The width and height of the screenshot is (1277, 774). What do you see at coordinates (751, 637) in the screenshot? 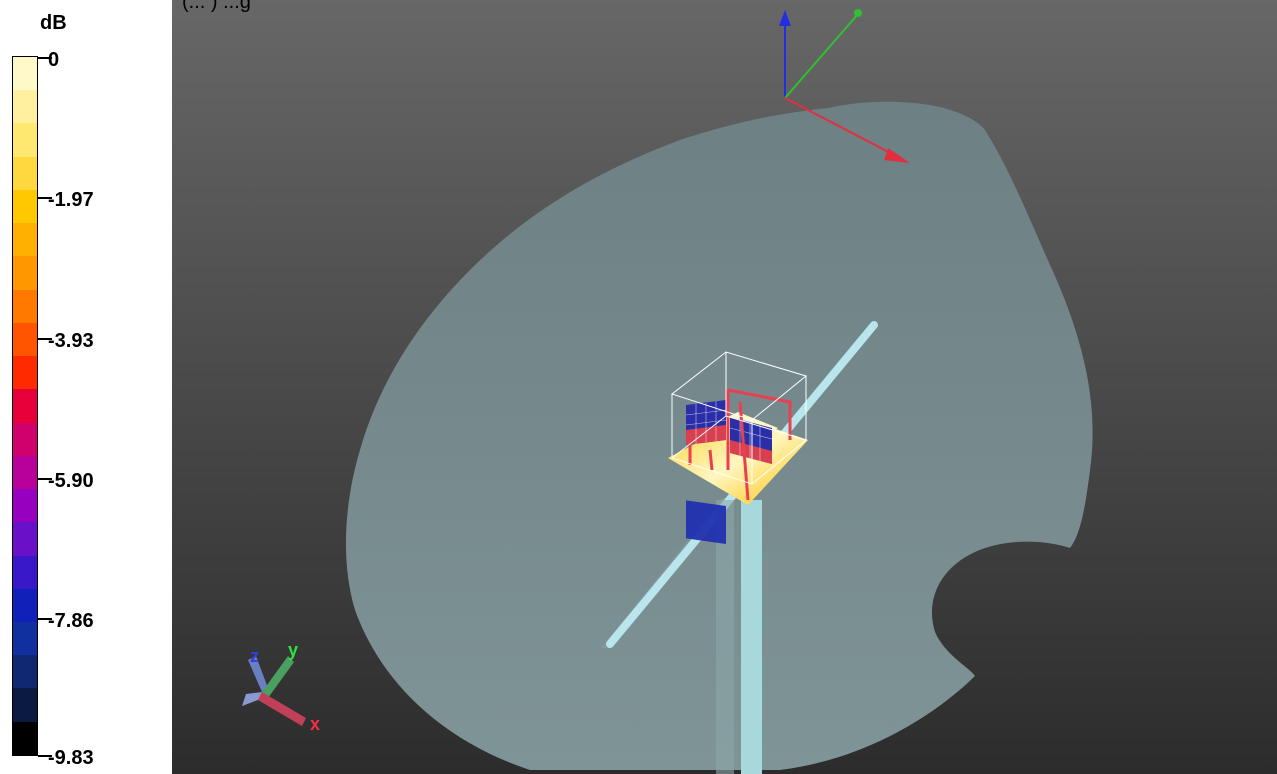
I see `mast` at bounding box center [751, 637].